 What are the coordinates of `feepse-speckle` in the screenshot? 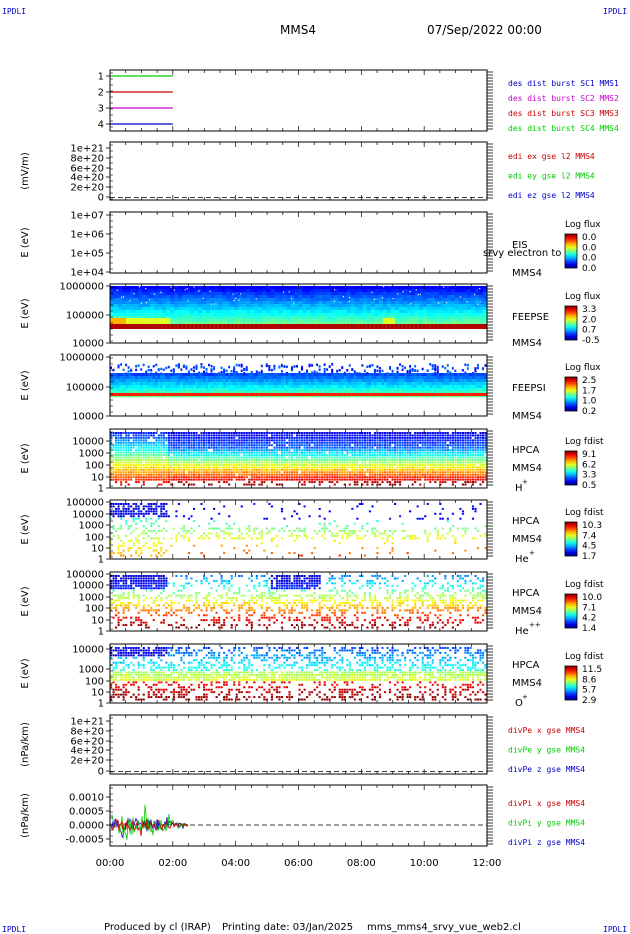 It's located at (383, 287).